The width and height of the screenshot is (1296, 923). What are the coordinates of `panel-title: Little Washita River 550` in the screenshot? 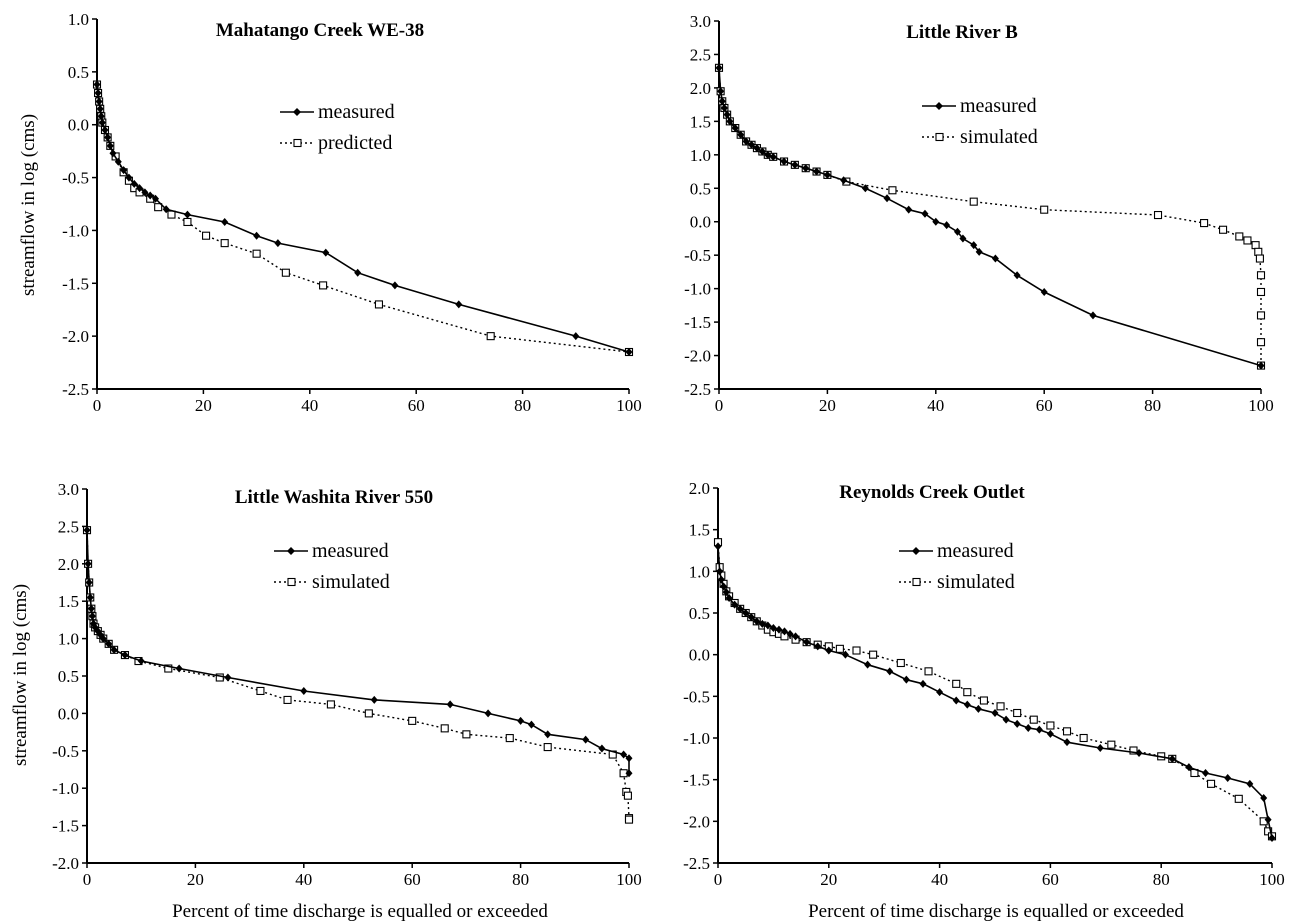 It's located at (334, 497).